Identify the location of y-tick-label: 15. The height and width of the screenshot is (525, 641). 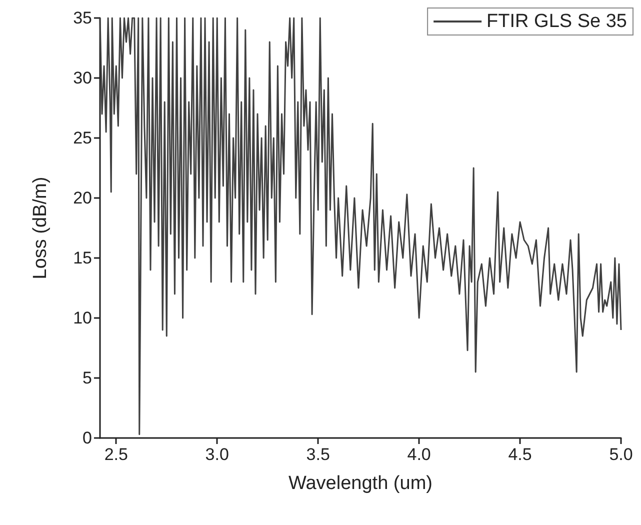
(82, 258).